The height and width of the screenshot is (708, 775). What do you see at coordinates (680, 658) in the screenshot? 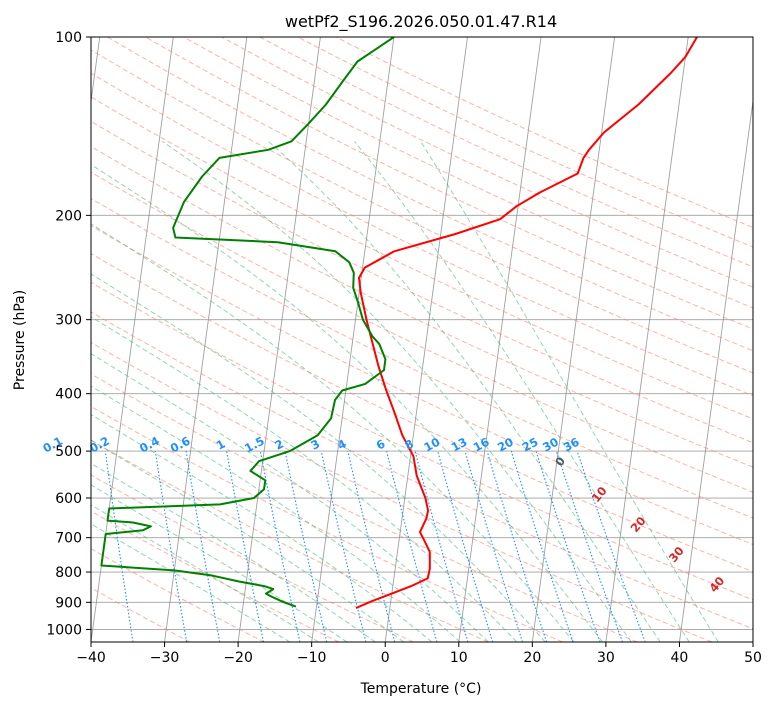
I see `x-tick-label: 40` at bounding box center [680, 658].